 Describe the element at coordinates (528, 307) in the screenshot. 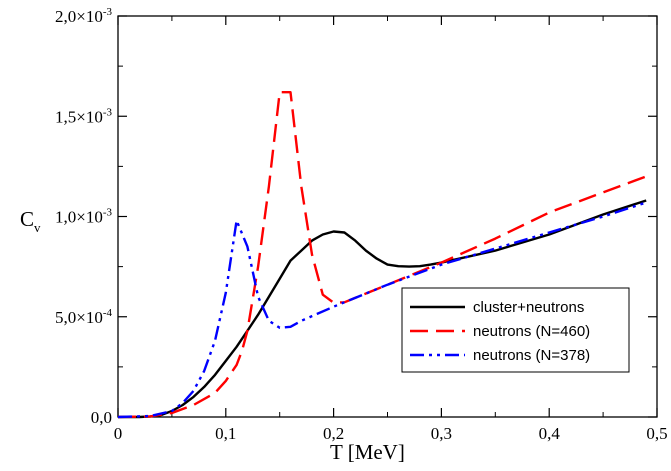

I see `legend-label: cluster+neutrons` at that location.